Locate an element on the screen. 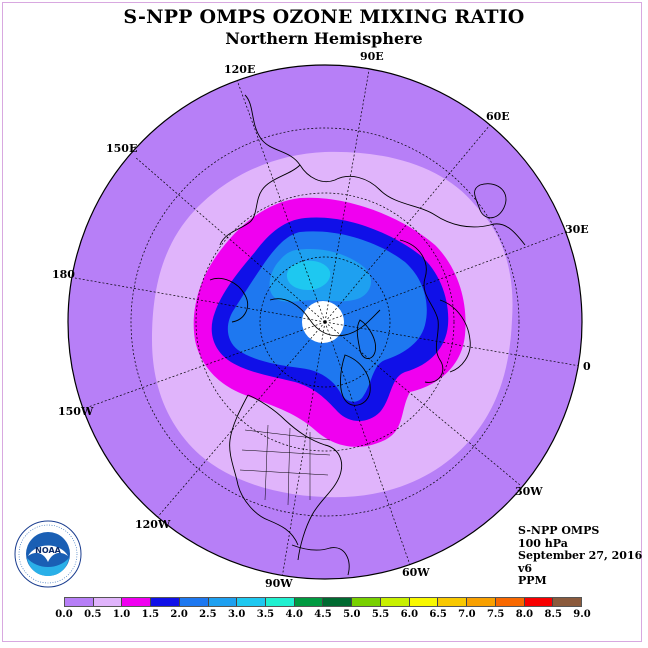  colorbar-tick-label: 4.0 is located at coordinates (294, 614).